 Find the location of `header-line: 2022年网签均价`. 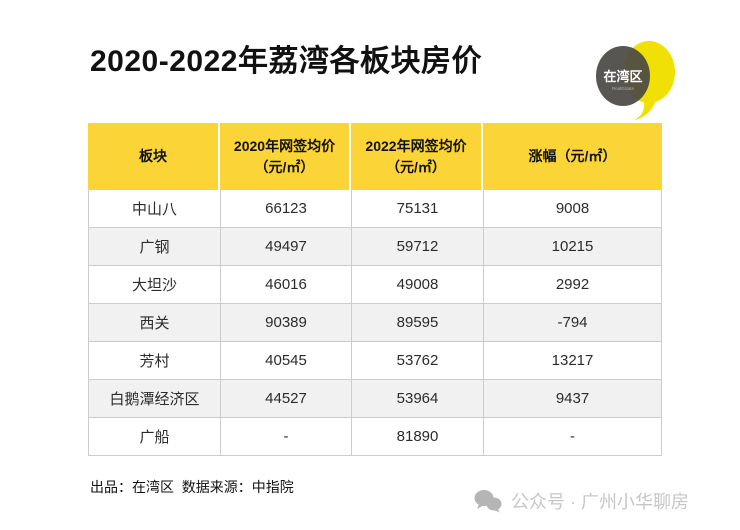

header-line: 2022年网签均价 is located at coordinates (416, 146).